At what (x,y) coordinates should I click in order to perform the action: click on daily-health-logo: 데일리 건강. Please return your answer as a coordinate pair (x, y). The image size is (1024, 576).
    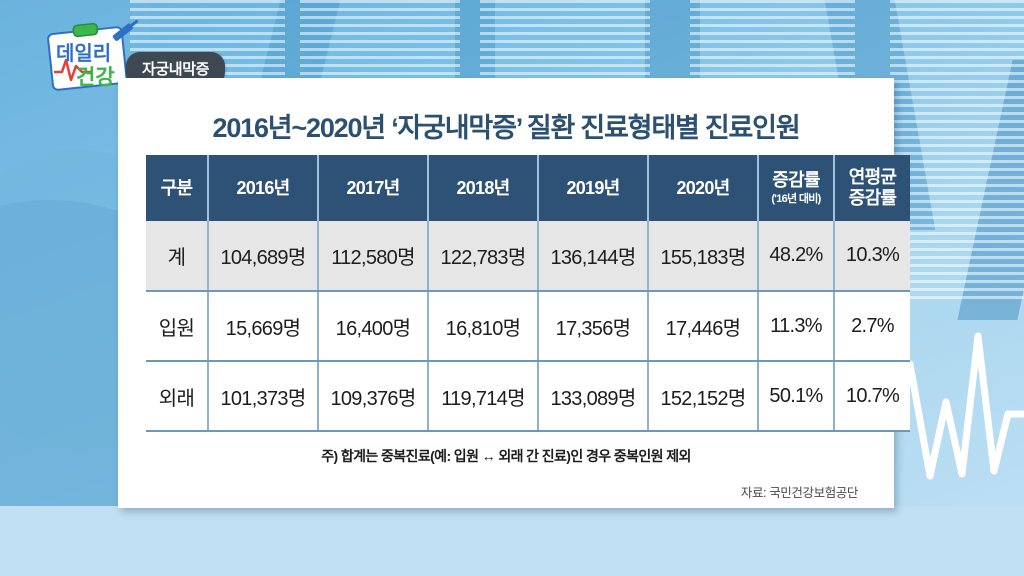
    Looking at the image, I should click on (92, 55).